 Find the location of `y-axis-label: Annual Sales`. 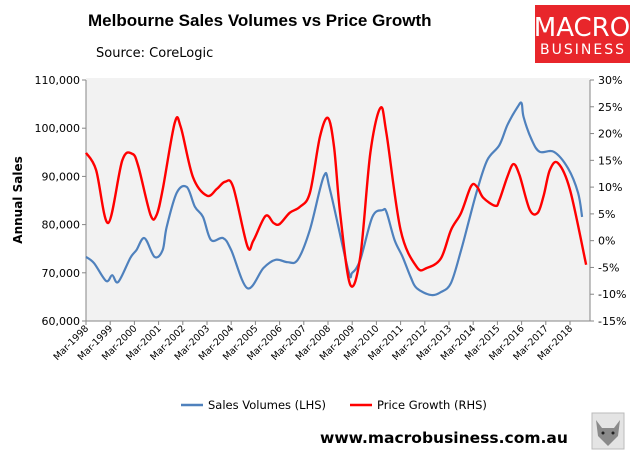

y-axis-label: Annual Sales is located at coordinates (18, 199).